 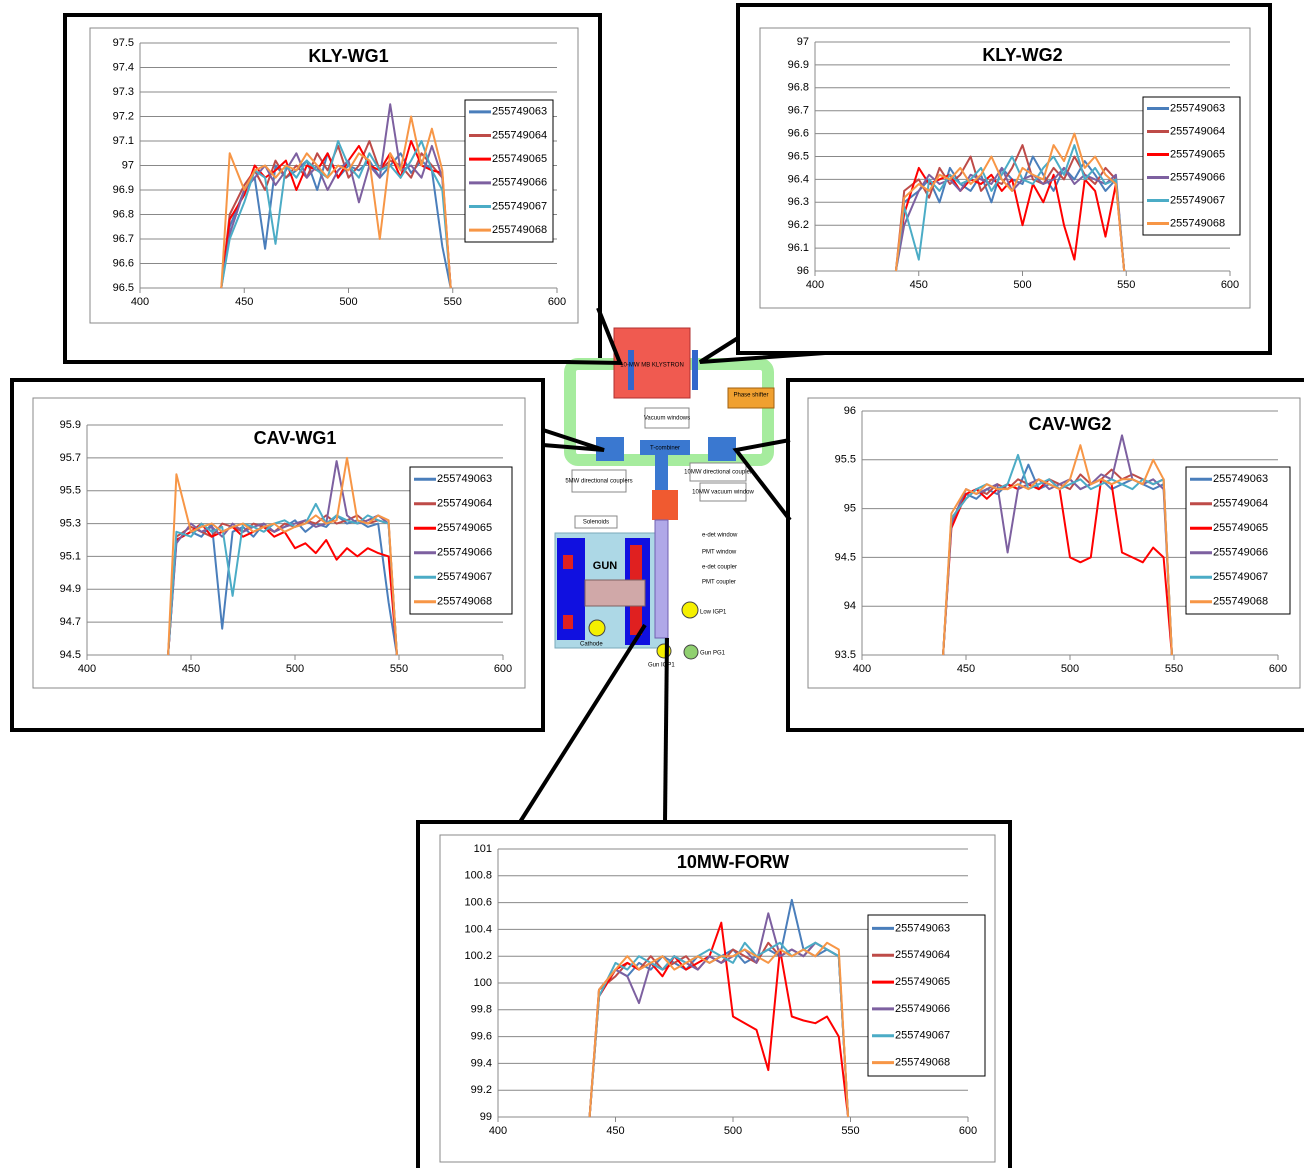 I want to click on y-tick-label: 96.2, so click(x=798, y=225).